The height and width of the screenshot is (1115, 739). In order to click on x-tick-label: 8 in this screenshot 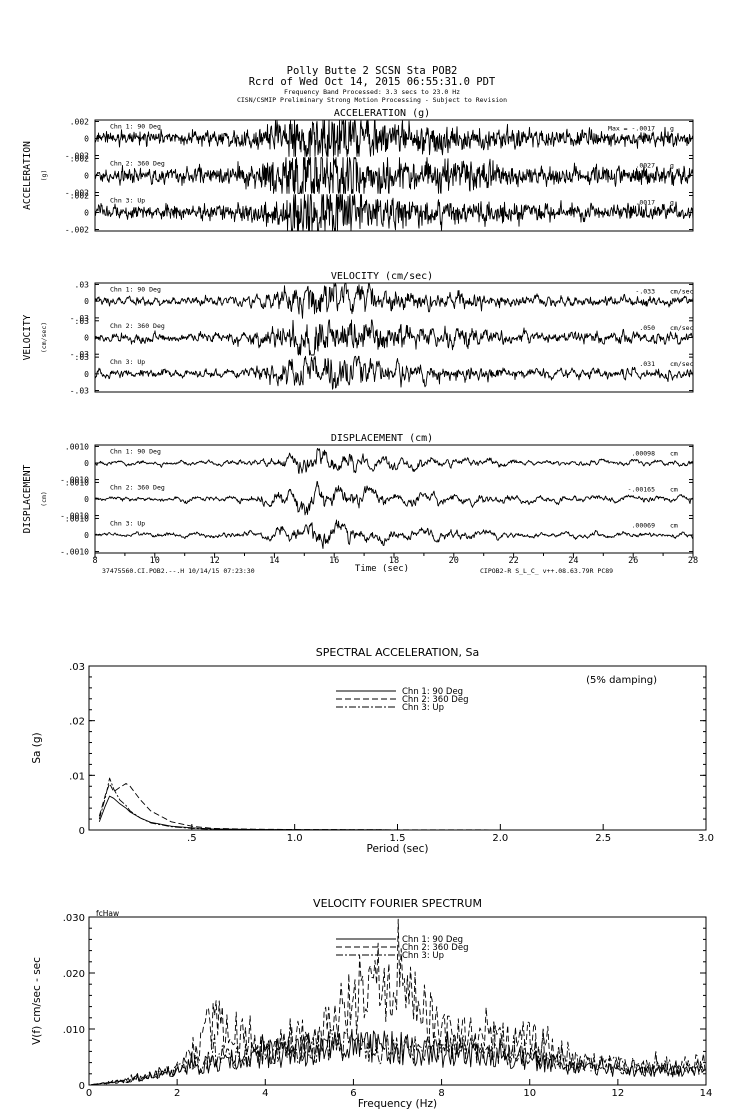, I will do `click(441, 1093)`.